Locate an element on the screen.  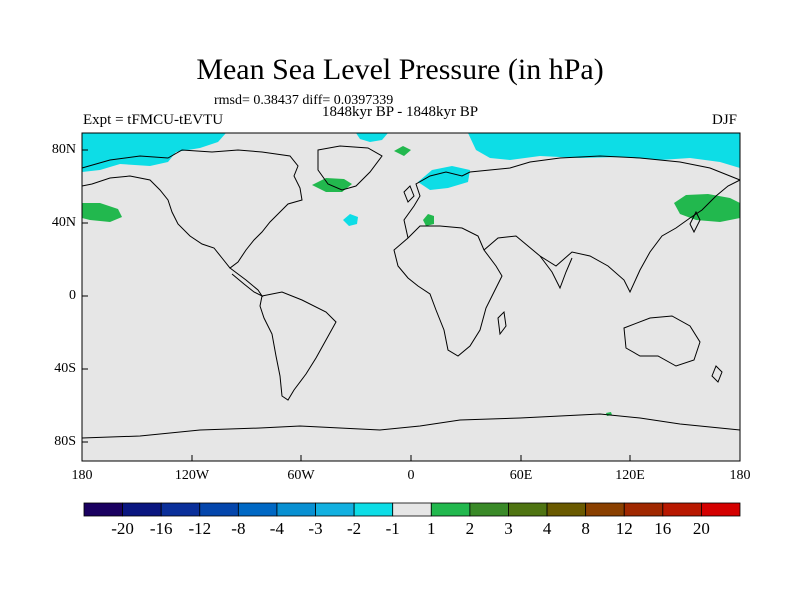
colorbar-label: 20 is located at coordinates (701, 528).